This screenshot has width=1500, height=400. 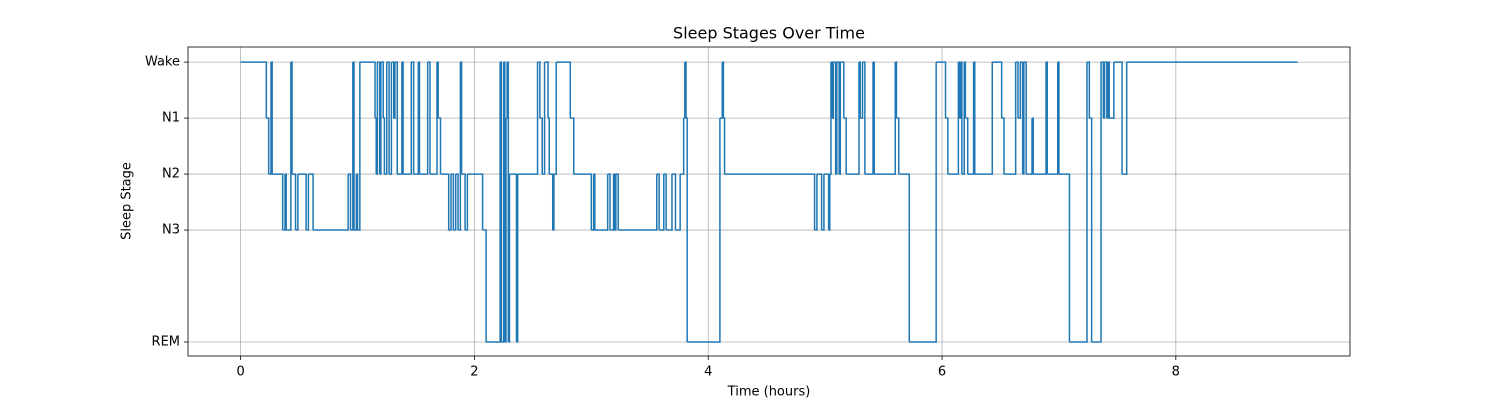 I want to click on y-axis-label: Sleep Stage, so click(x=127, y=201).